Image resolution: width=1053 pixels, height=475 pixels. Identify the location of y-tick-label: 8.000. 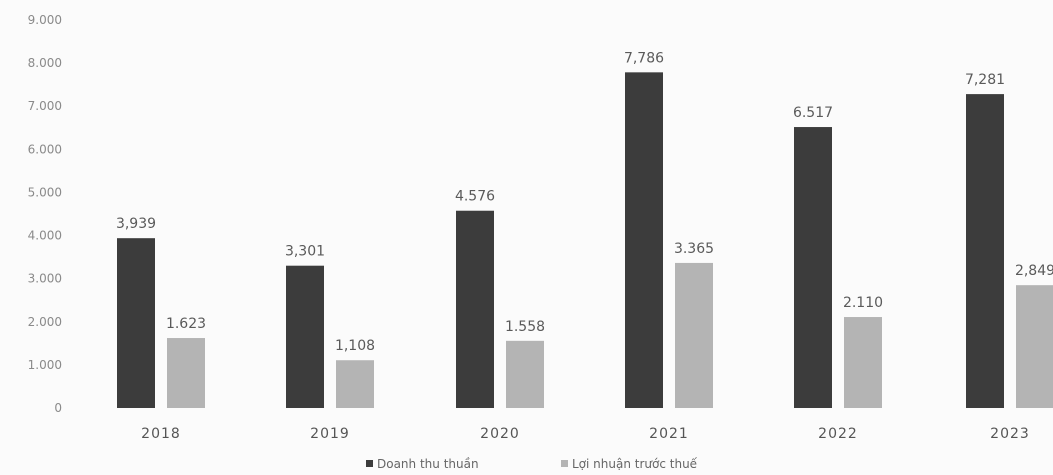
(45, 63).